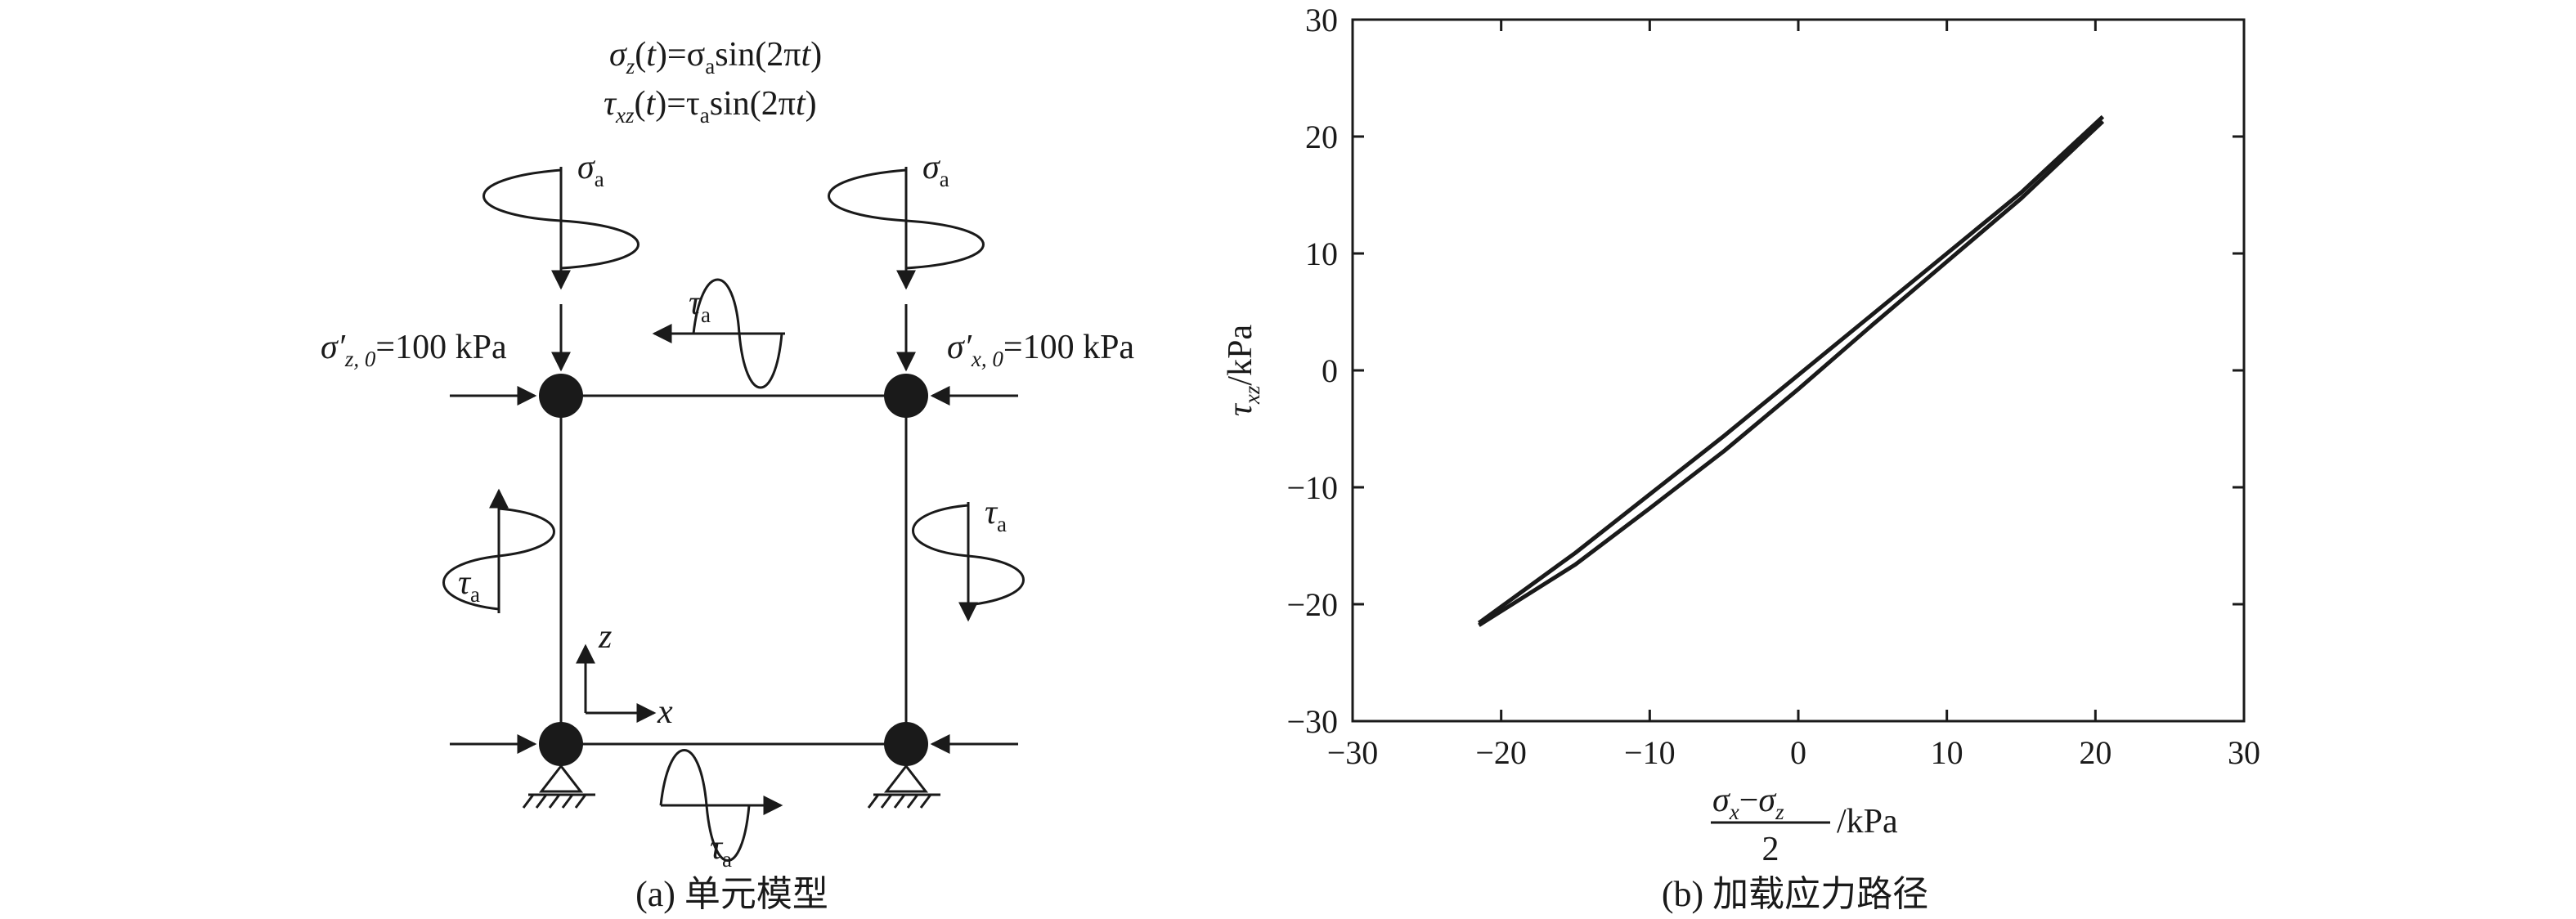  I want to click on confining-label-left: σ′z, 0=100 kPa, so click(414, 350).